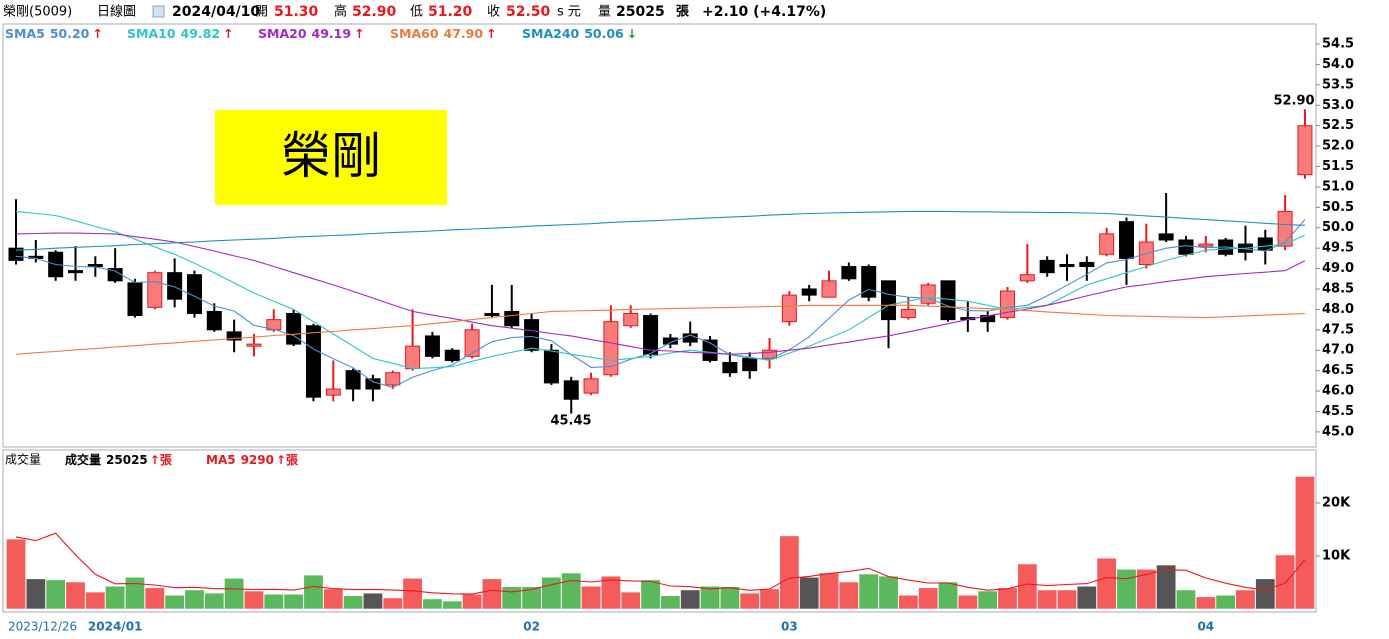 Image resolution: width=1389 pixels, height=639 pixels. What do you see at coordinates (311, 33) in the screenshot?
I see `legend-entry: SMA20 49.19 ↑` at bounding box center [311, 33].